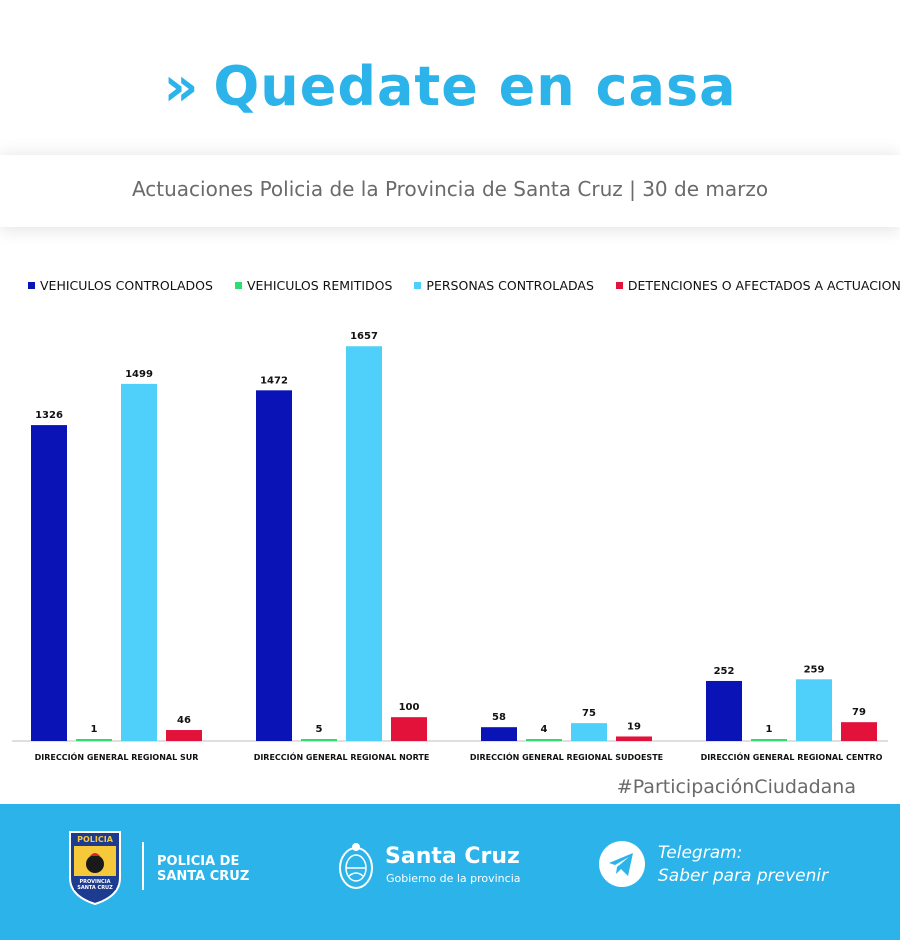  Describe the element at coordinates (95, 839) in the screenshot. I see `logo-top-text: POLICIA` at that location.